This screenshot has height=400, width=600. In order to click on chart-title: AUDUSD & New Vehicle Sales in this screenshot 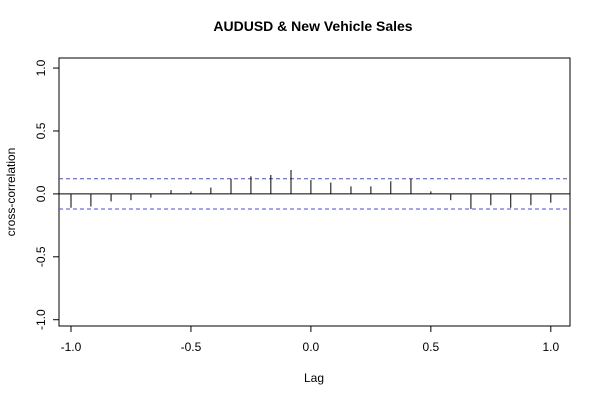, I will do `click(312, 26)`.